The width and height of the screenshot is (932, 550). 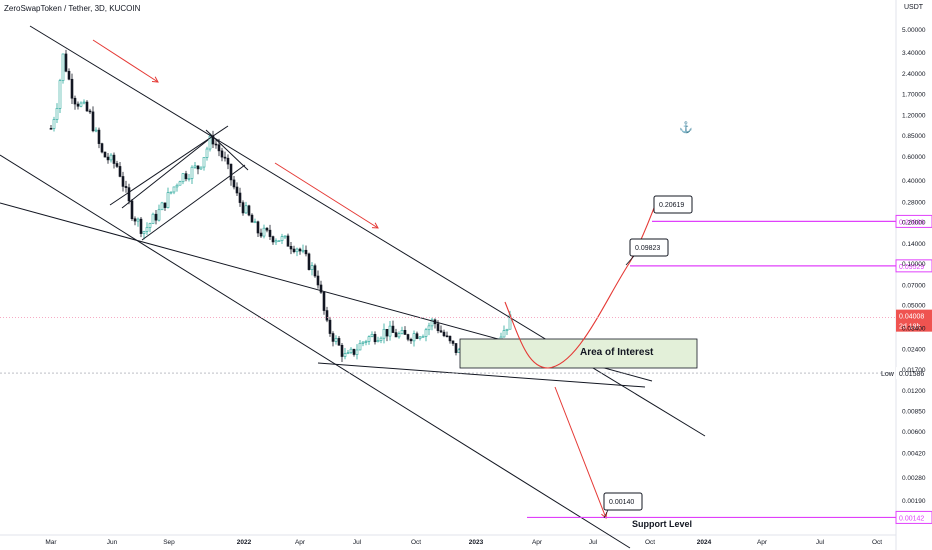 What do you see at coordinates (914, 275) in the screenshot?
I see `price-axis` at bounding box center [914, 275].